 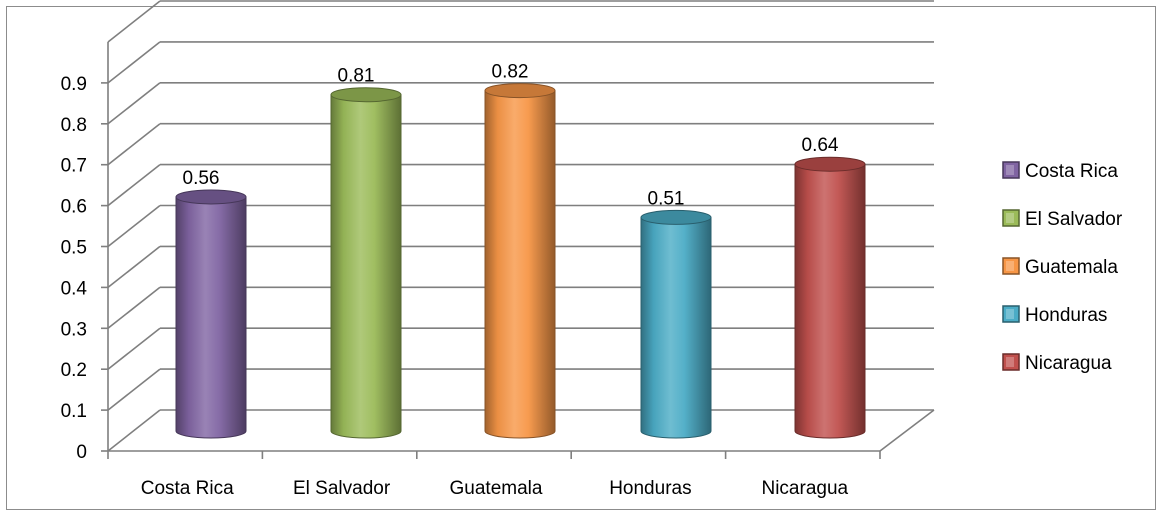 I want to click on data-label: 0.64, so click(x=820, y=145).